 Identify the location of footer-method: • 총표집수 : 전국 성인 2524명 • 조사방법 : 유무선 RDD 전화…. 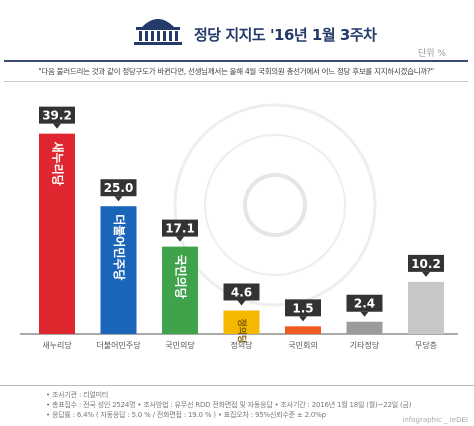
(229, 405).